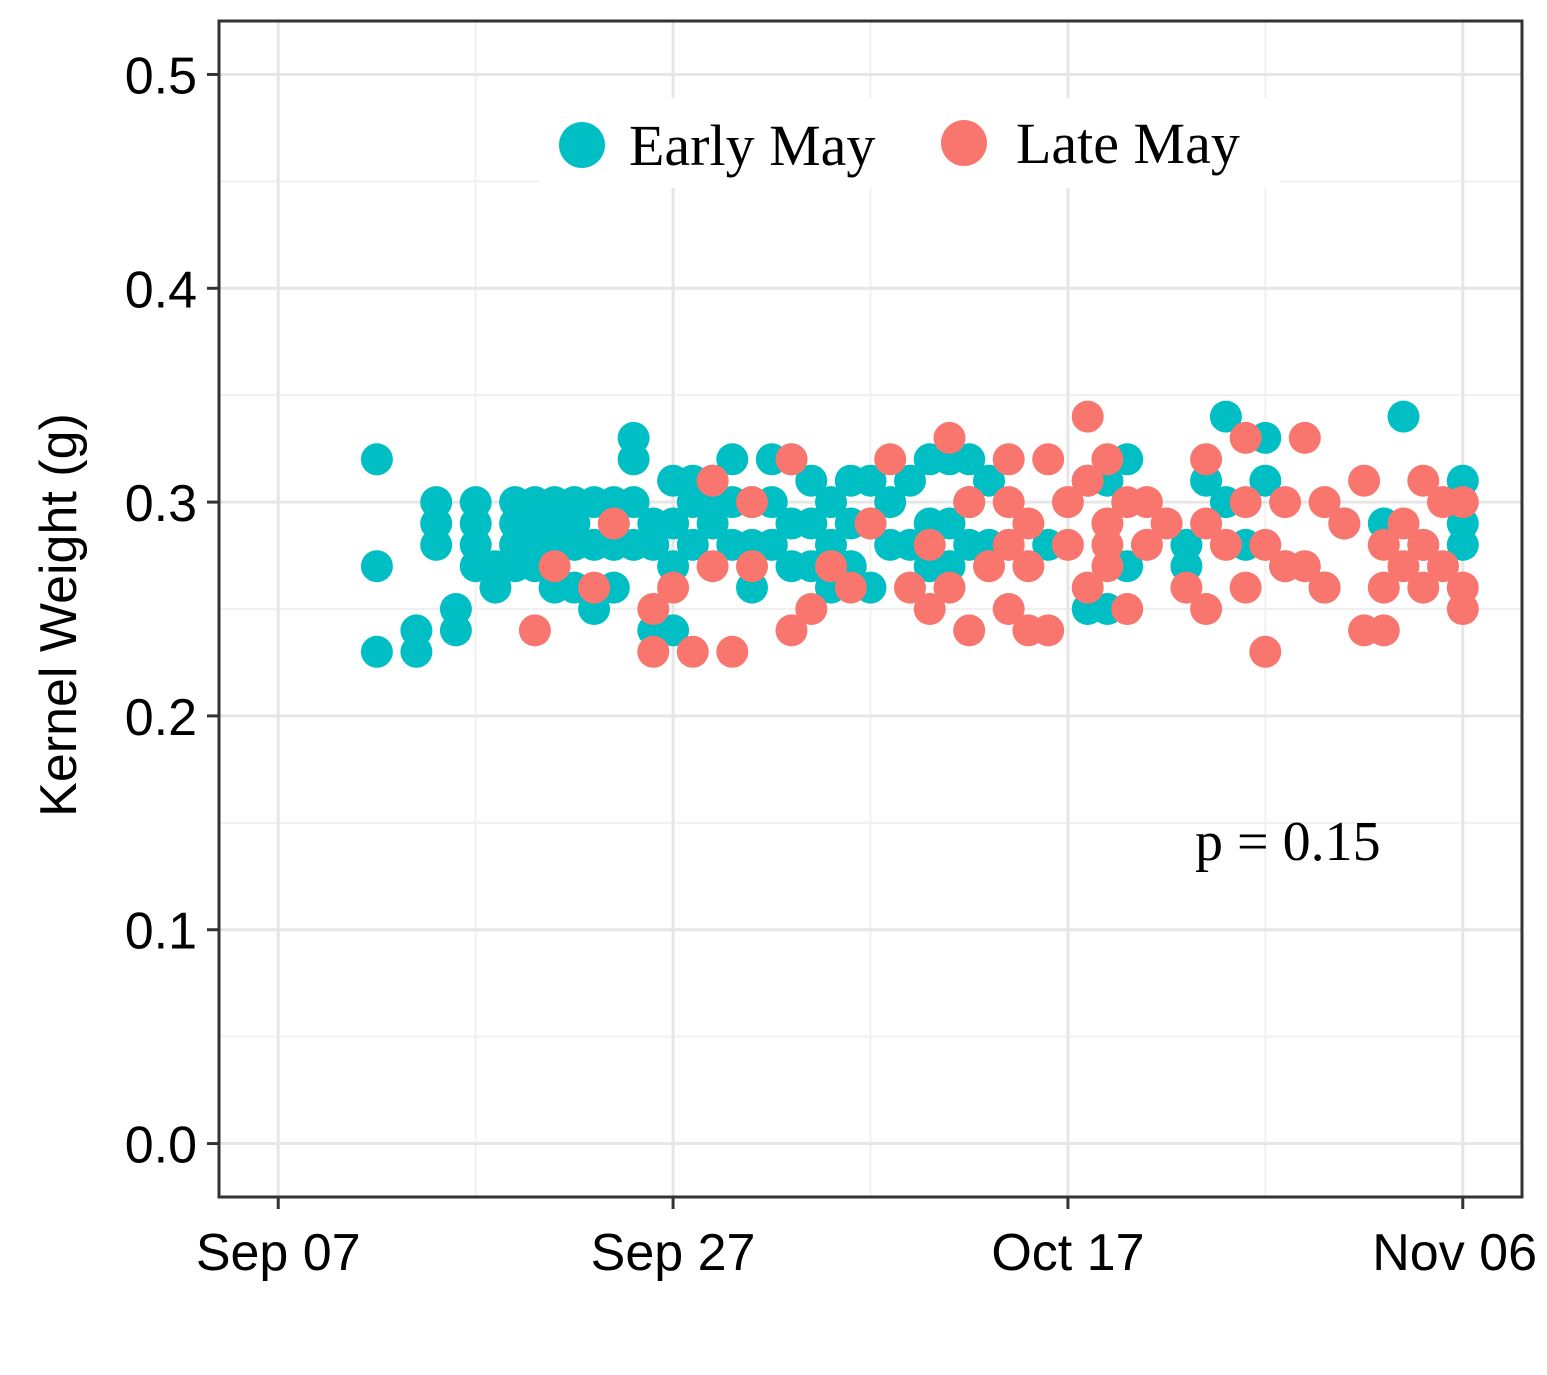  I want to click on legend: Early May Late May, so click(910, 143).